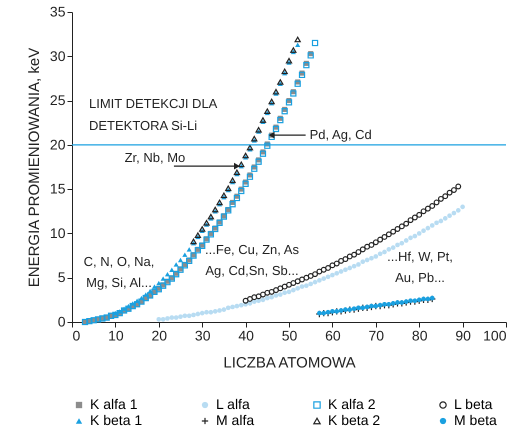 The height and width of the screenshot is (435, 531). I want to click on legend-label: K beta 1, so click(116, 420).